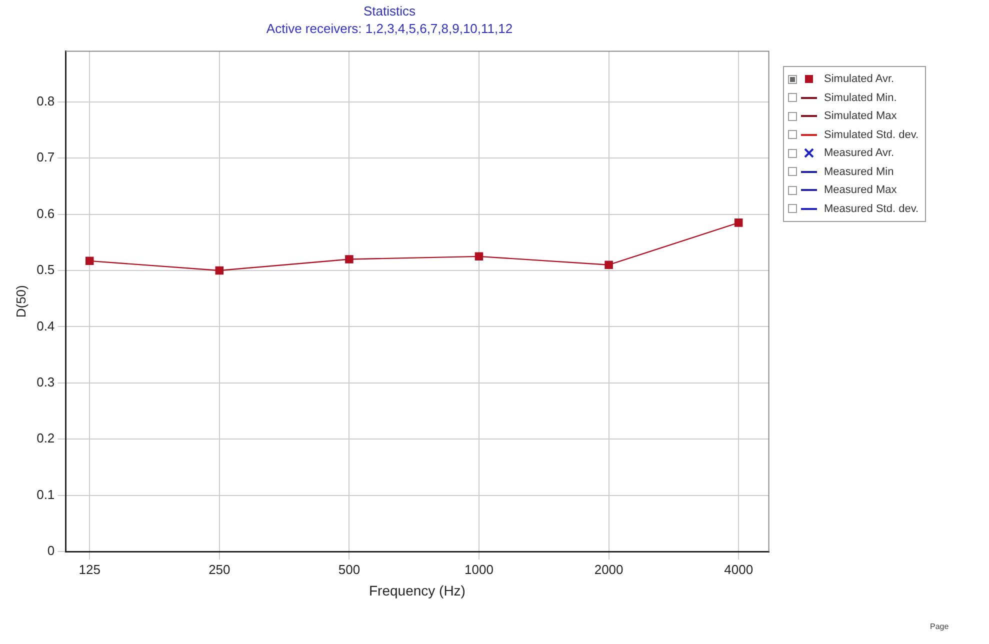 The width and height of the screenshot is (989, 644). Describe the element at coordinates (51, 550) in the screenshot. I see `y-tick-label: 0` at that location.